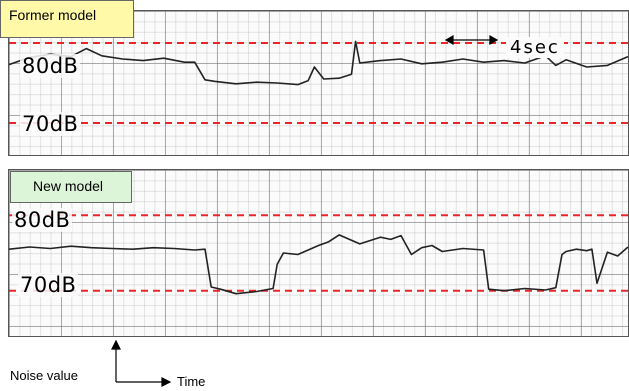 This screenshot has width=629, height=391. Describe the element at coordinates (449, 40) in the screenshot. I see `scale-arrow-left-head` at that location.